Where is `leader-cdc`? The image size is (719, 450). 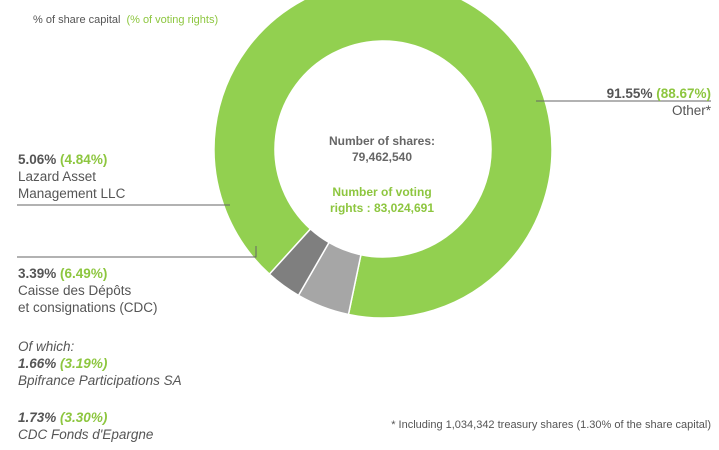
leader-cdc is located at coordinates (137, 252).